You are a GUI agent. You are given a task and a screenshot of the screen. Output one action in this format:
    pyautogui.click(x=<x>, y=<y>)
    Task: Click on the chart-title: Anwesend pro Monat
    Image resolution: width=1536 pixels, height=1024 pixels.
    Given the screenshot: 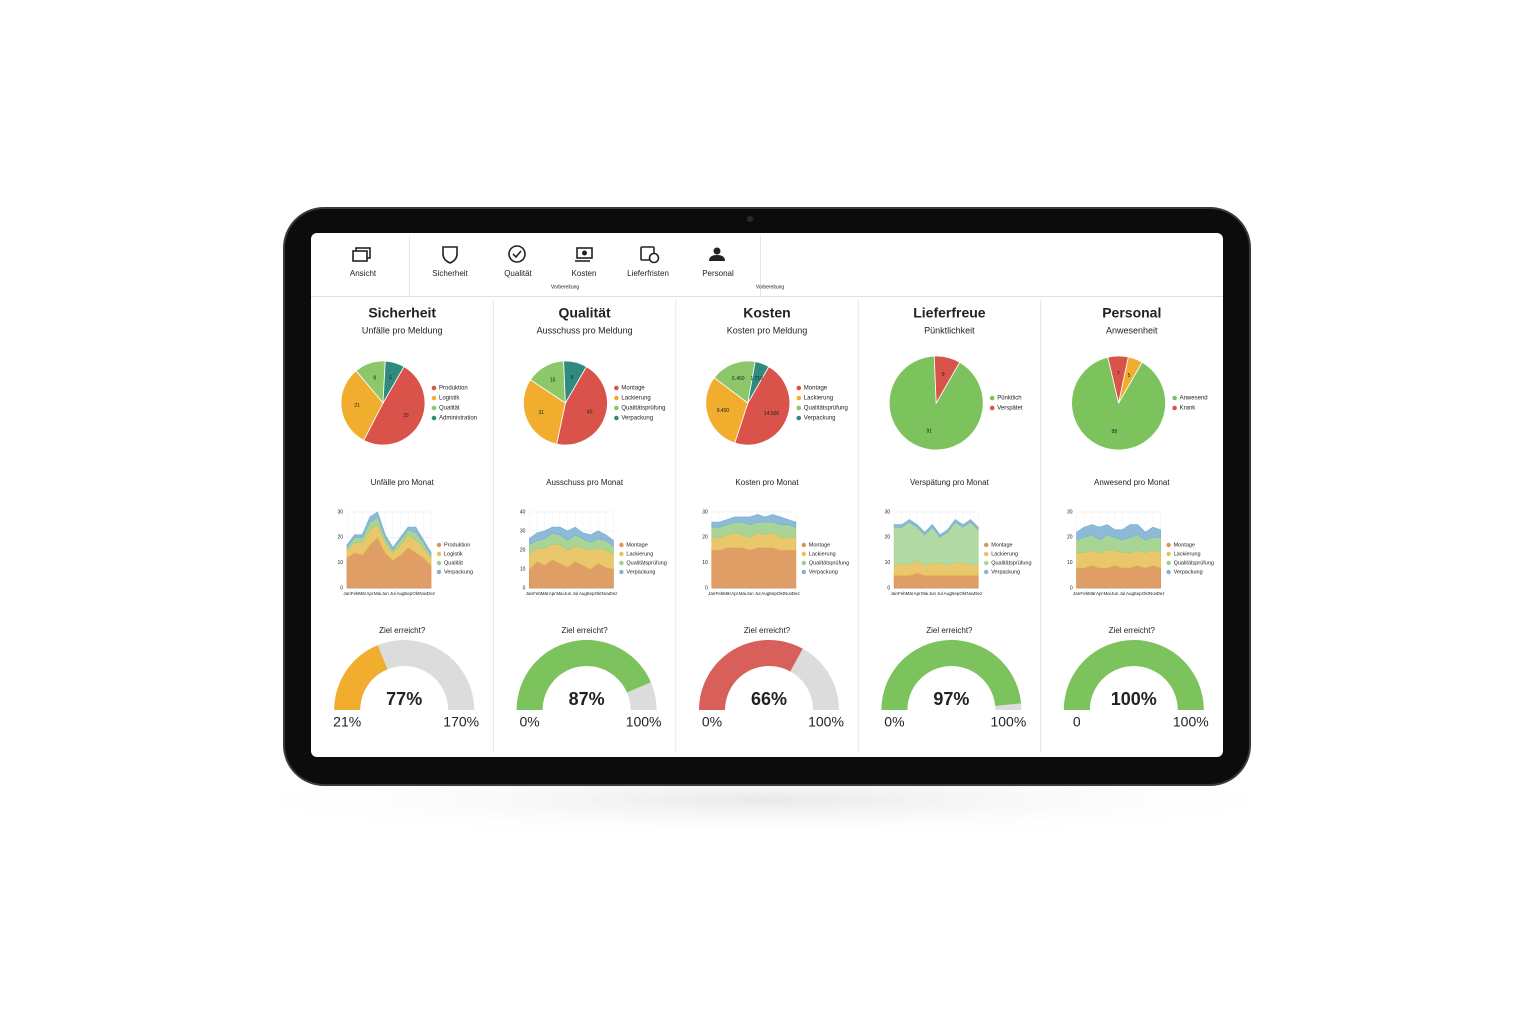 What is the action you would take?
    pyautogui.click(x=1132, y=482)
    